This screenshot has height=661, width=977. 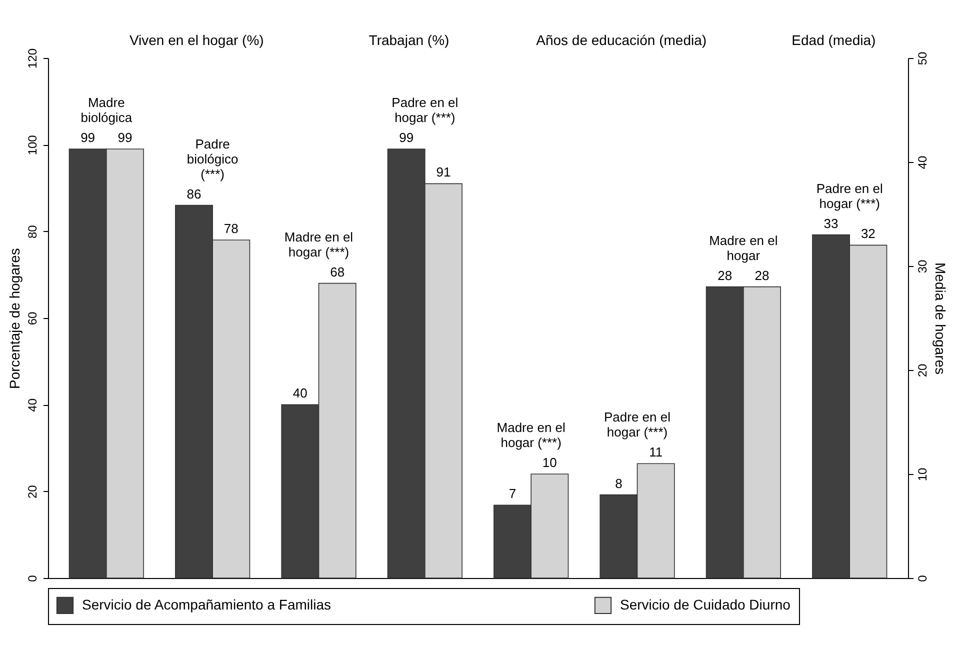 What do you see at coordinates (923, 578) in the screenshot?
I see `y2-tick-label: 0` at bounding box center [923, 578].